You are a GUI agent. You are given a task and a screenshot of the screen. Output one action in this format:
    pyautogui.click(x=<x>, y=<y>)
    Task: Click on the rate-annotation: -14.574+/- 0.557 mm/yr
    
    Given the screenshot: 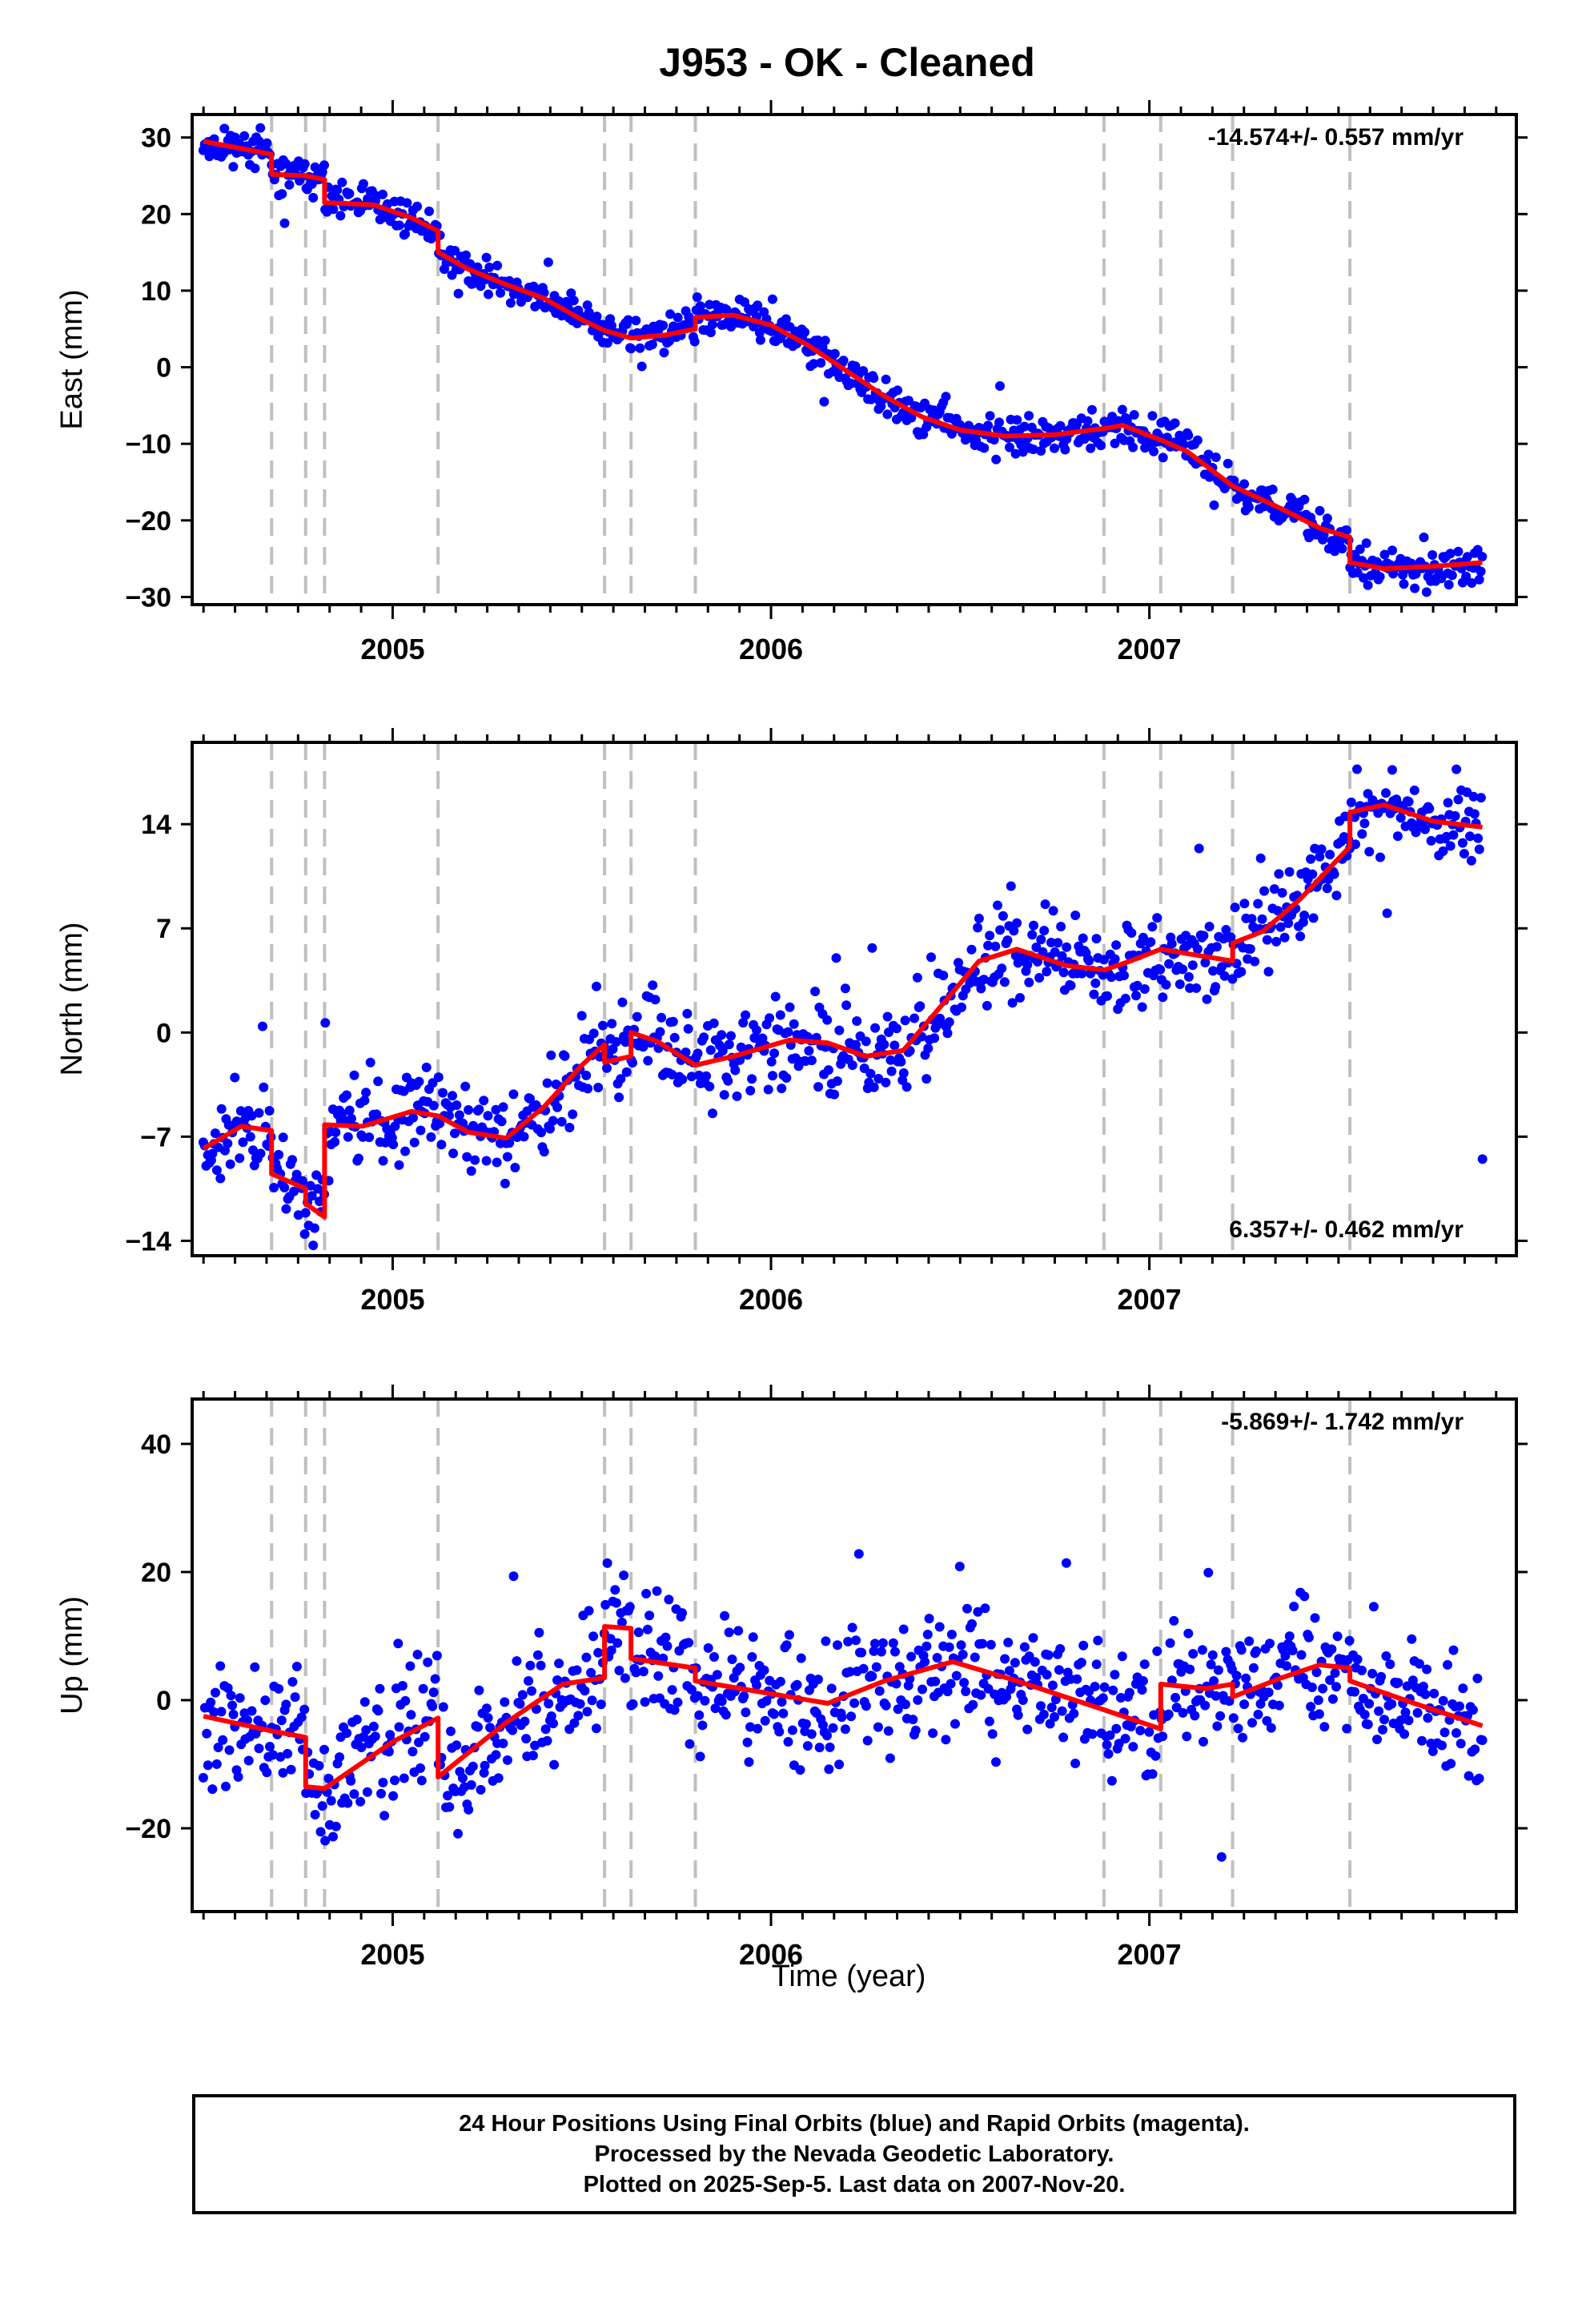 What is the action you would take?
    pyautogui.click(x=1336, y=137)
    